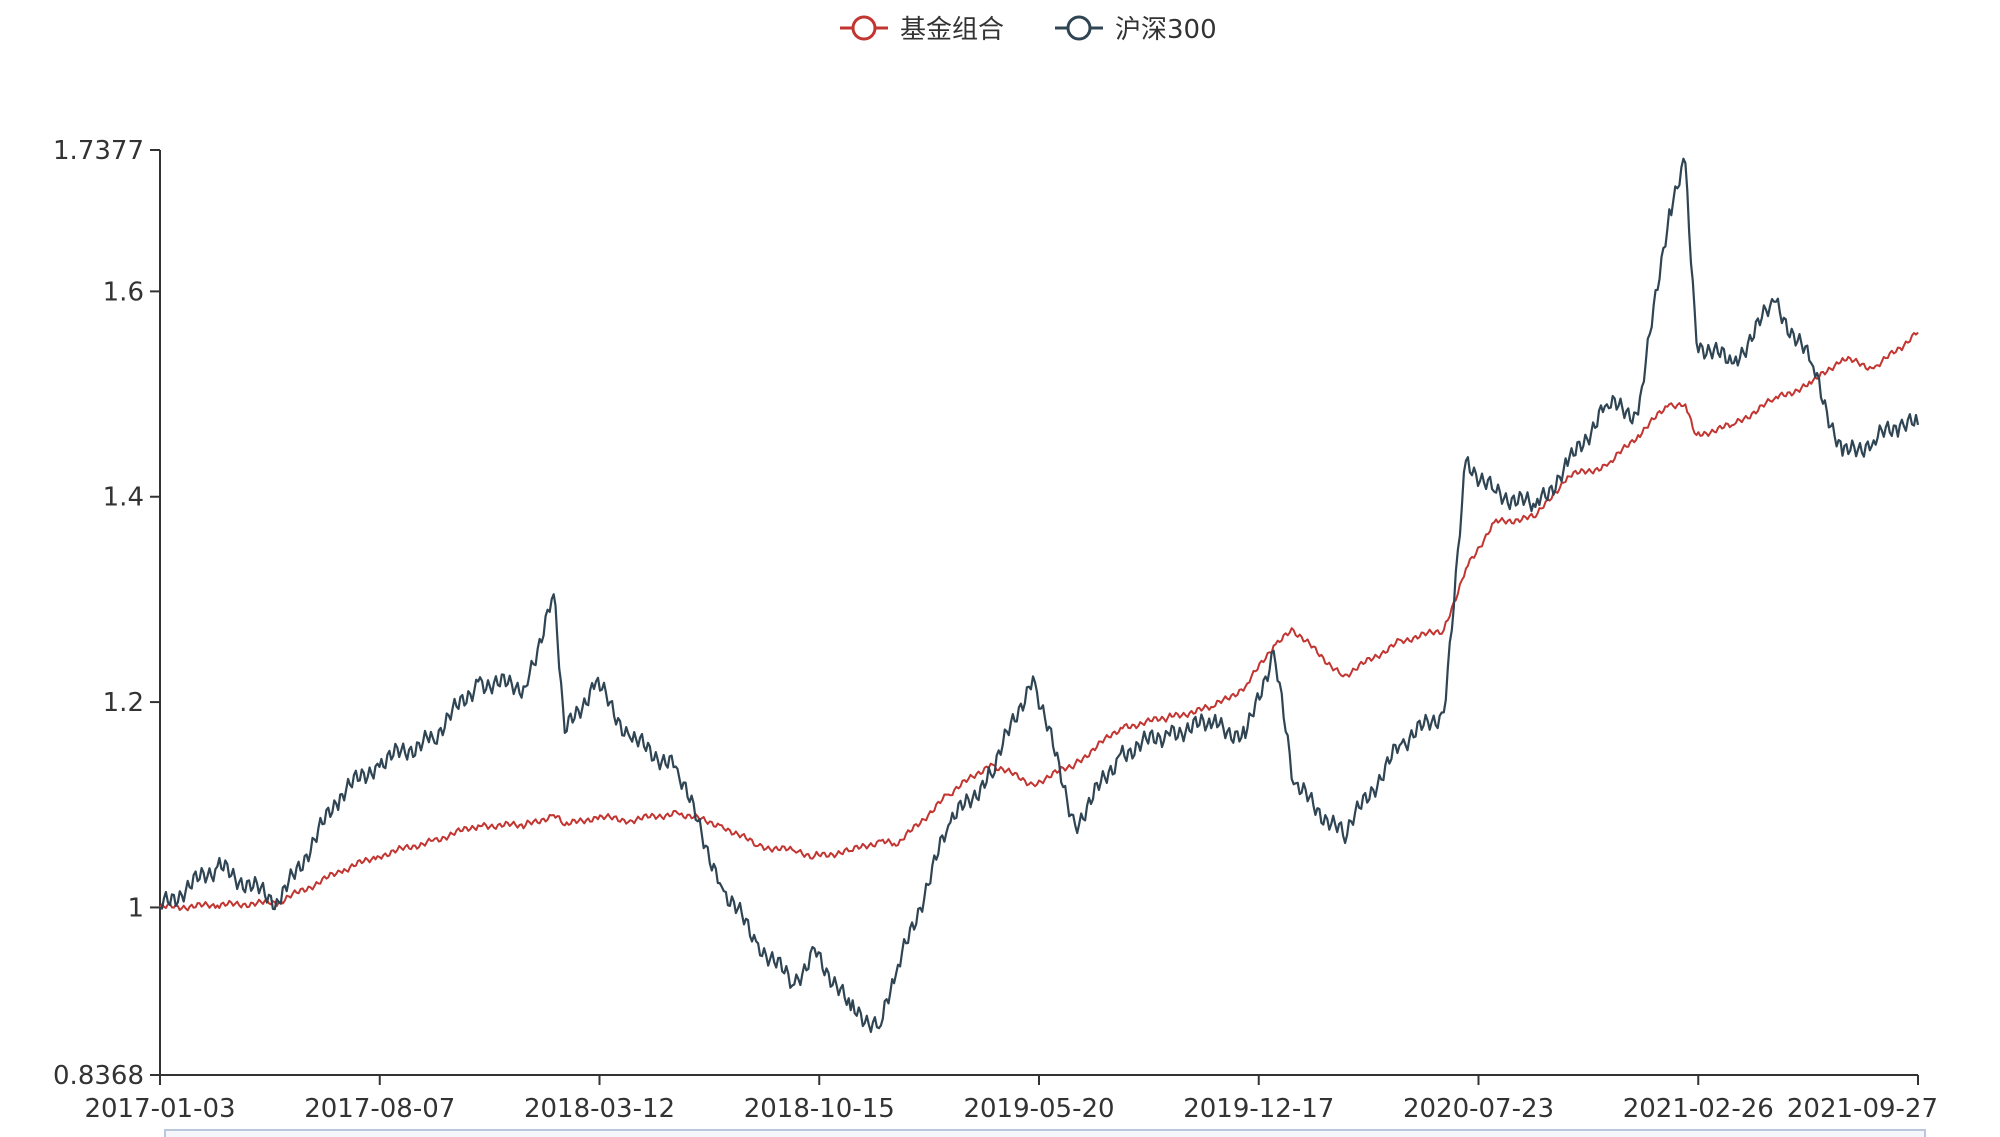 This screenshot has height=1137, width=2000. What do you see at coordinates (379, 1109) in the screenshot?
I see `x-tick-label: 2017-08-07` at bounding box center [379, 1109].